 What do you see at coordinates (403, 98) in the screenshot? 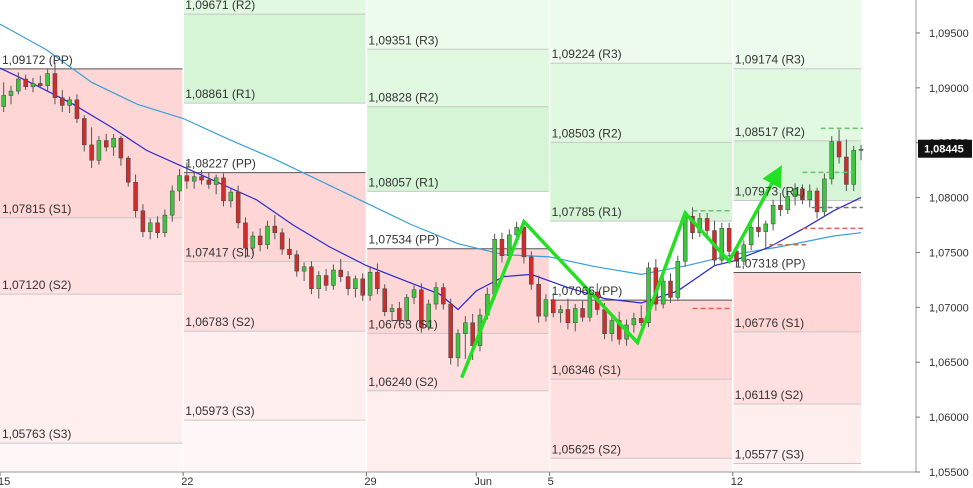
I see `pivot-label-r2: 1,08828 (R2)` at bounding box center [403, 98].